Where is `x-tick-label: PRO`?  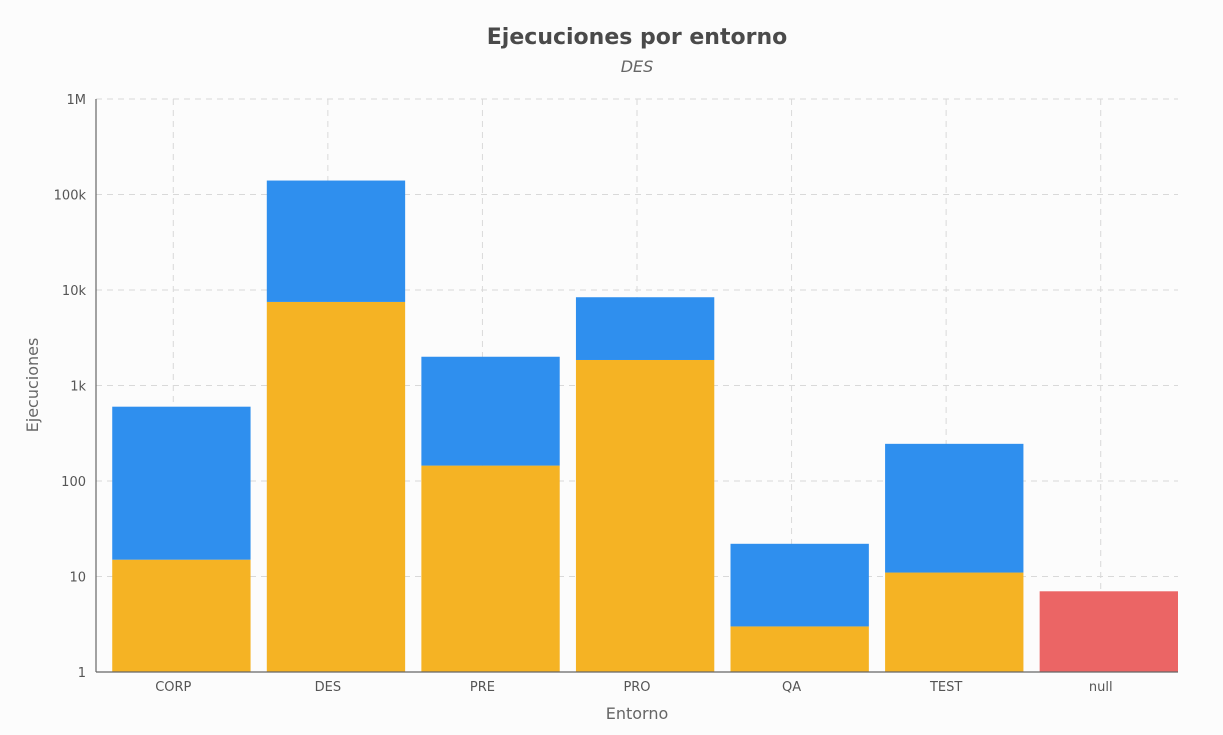
x-tick-label: PRO is located at coordinates (636, 687).